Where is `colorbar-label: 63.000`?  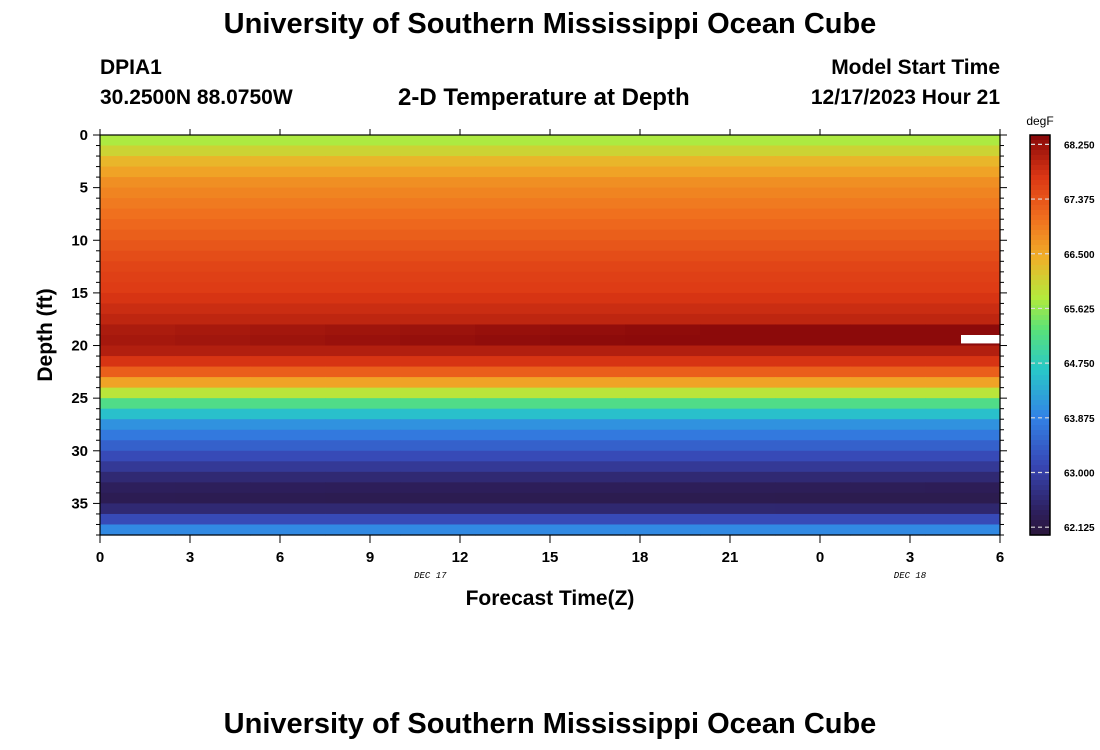 colorbar-label: 63.000 is located at coordinates (1079, 474).